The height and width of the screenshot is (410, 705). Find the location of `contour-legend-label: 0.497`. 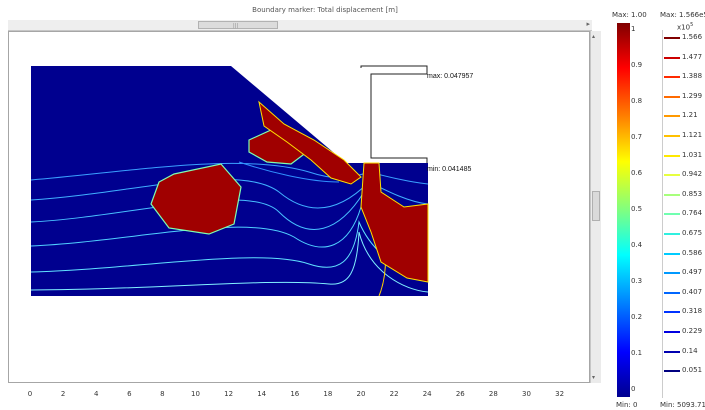

contour-legend-label: 0.497 is located at coordinates (692, 272).